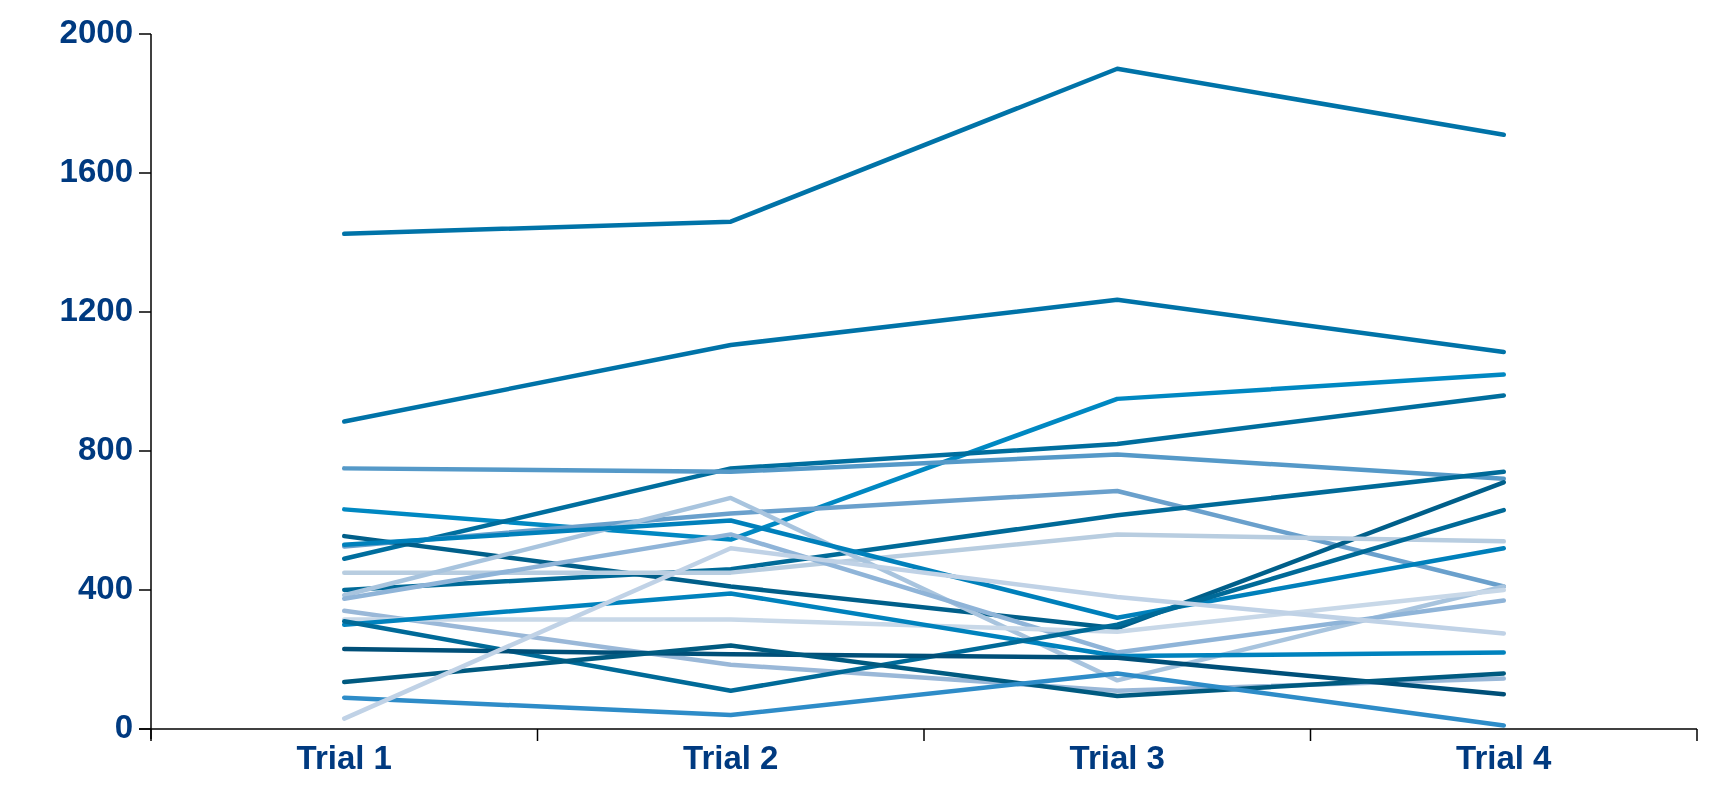 This screenshot has width=1711, height=791. Describe the element at coordinates (123, 726) in the screenshot. I see `y-tick-label: 0` at that location.